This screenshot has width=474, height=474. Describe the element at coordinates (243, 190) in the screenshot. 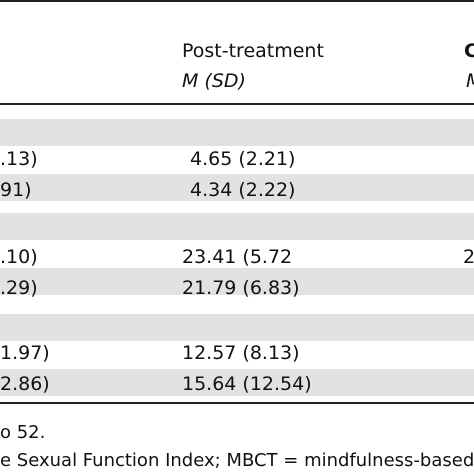

I see `table-cell-post-treatment: 4.34 (2.22)` at that location.